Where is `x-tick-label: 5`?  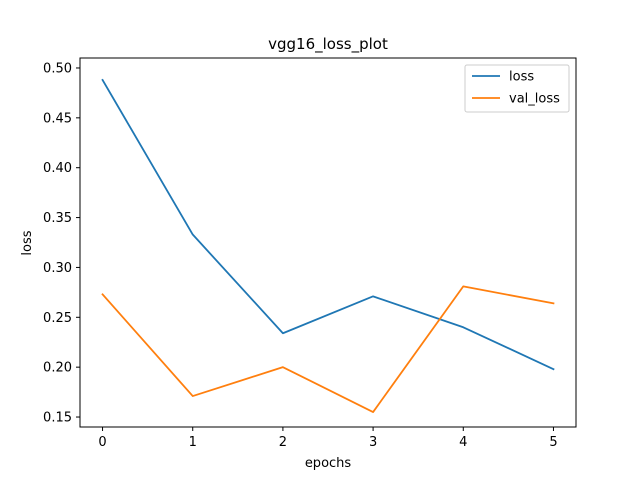 x-tick-label: 5 is located at coordinates (553, 442).